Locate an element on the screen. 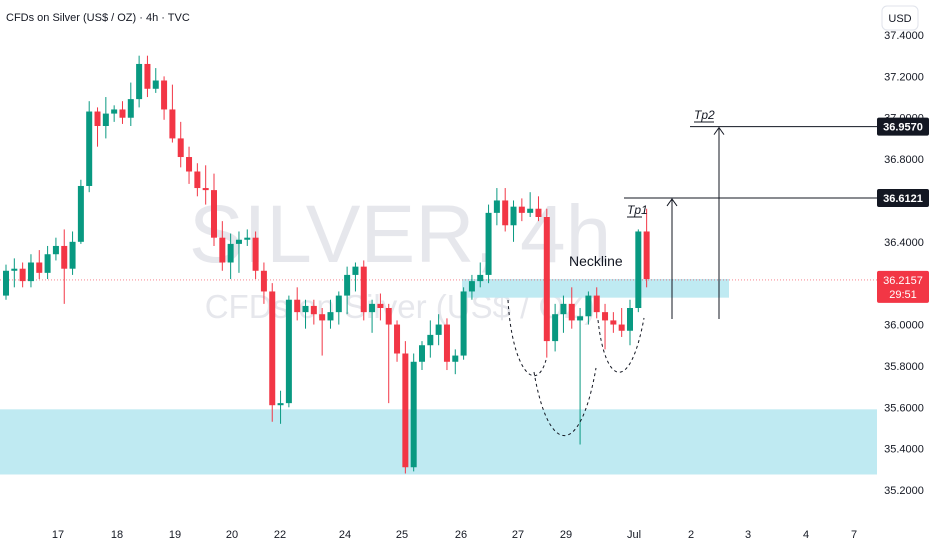  y-tick-label: 36.0000 is located at coordinates (904, 326).